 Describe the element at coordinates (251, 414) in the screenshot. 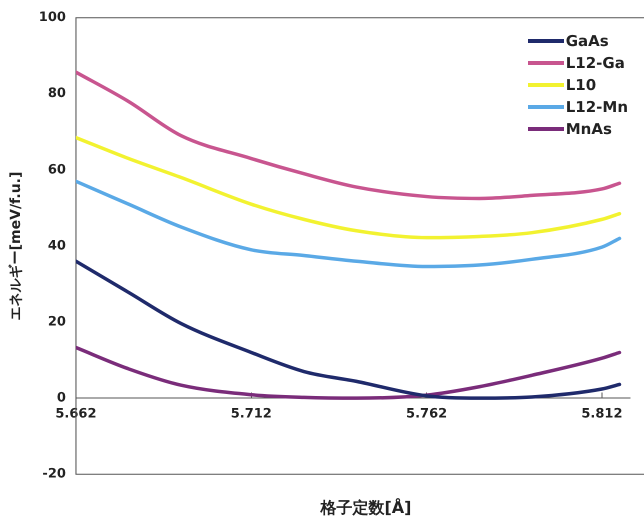

I see `x-tick-label: 5.712` at that location.